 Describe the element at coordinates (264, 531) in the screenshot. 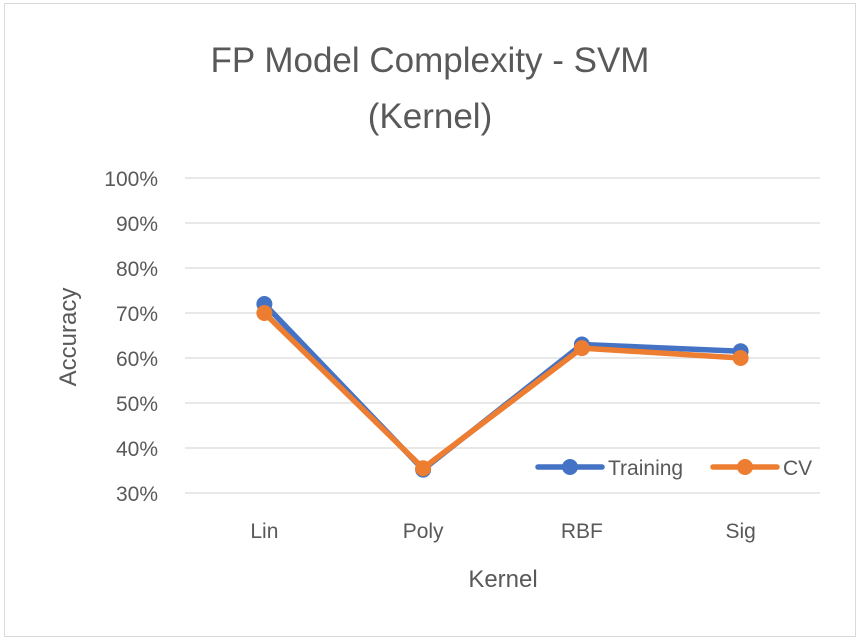

I see `x-tick-label: Lin` at that location.